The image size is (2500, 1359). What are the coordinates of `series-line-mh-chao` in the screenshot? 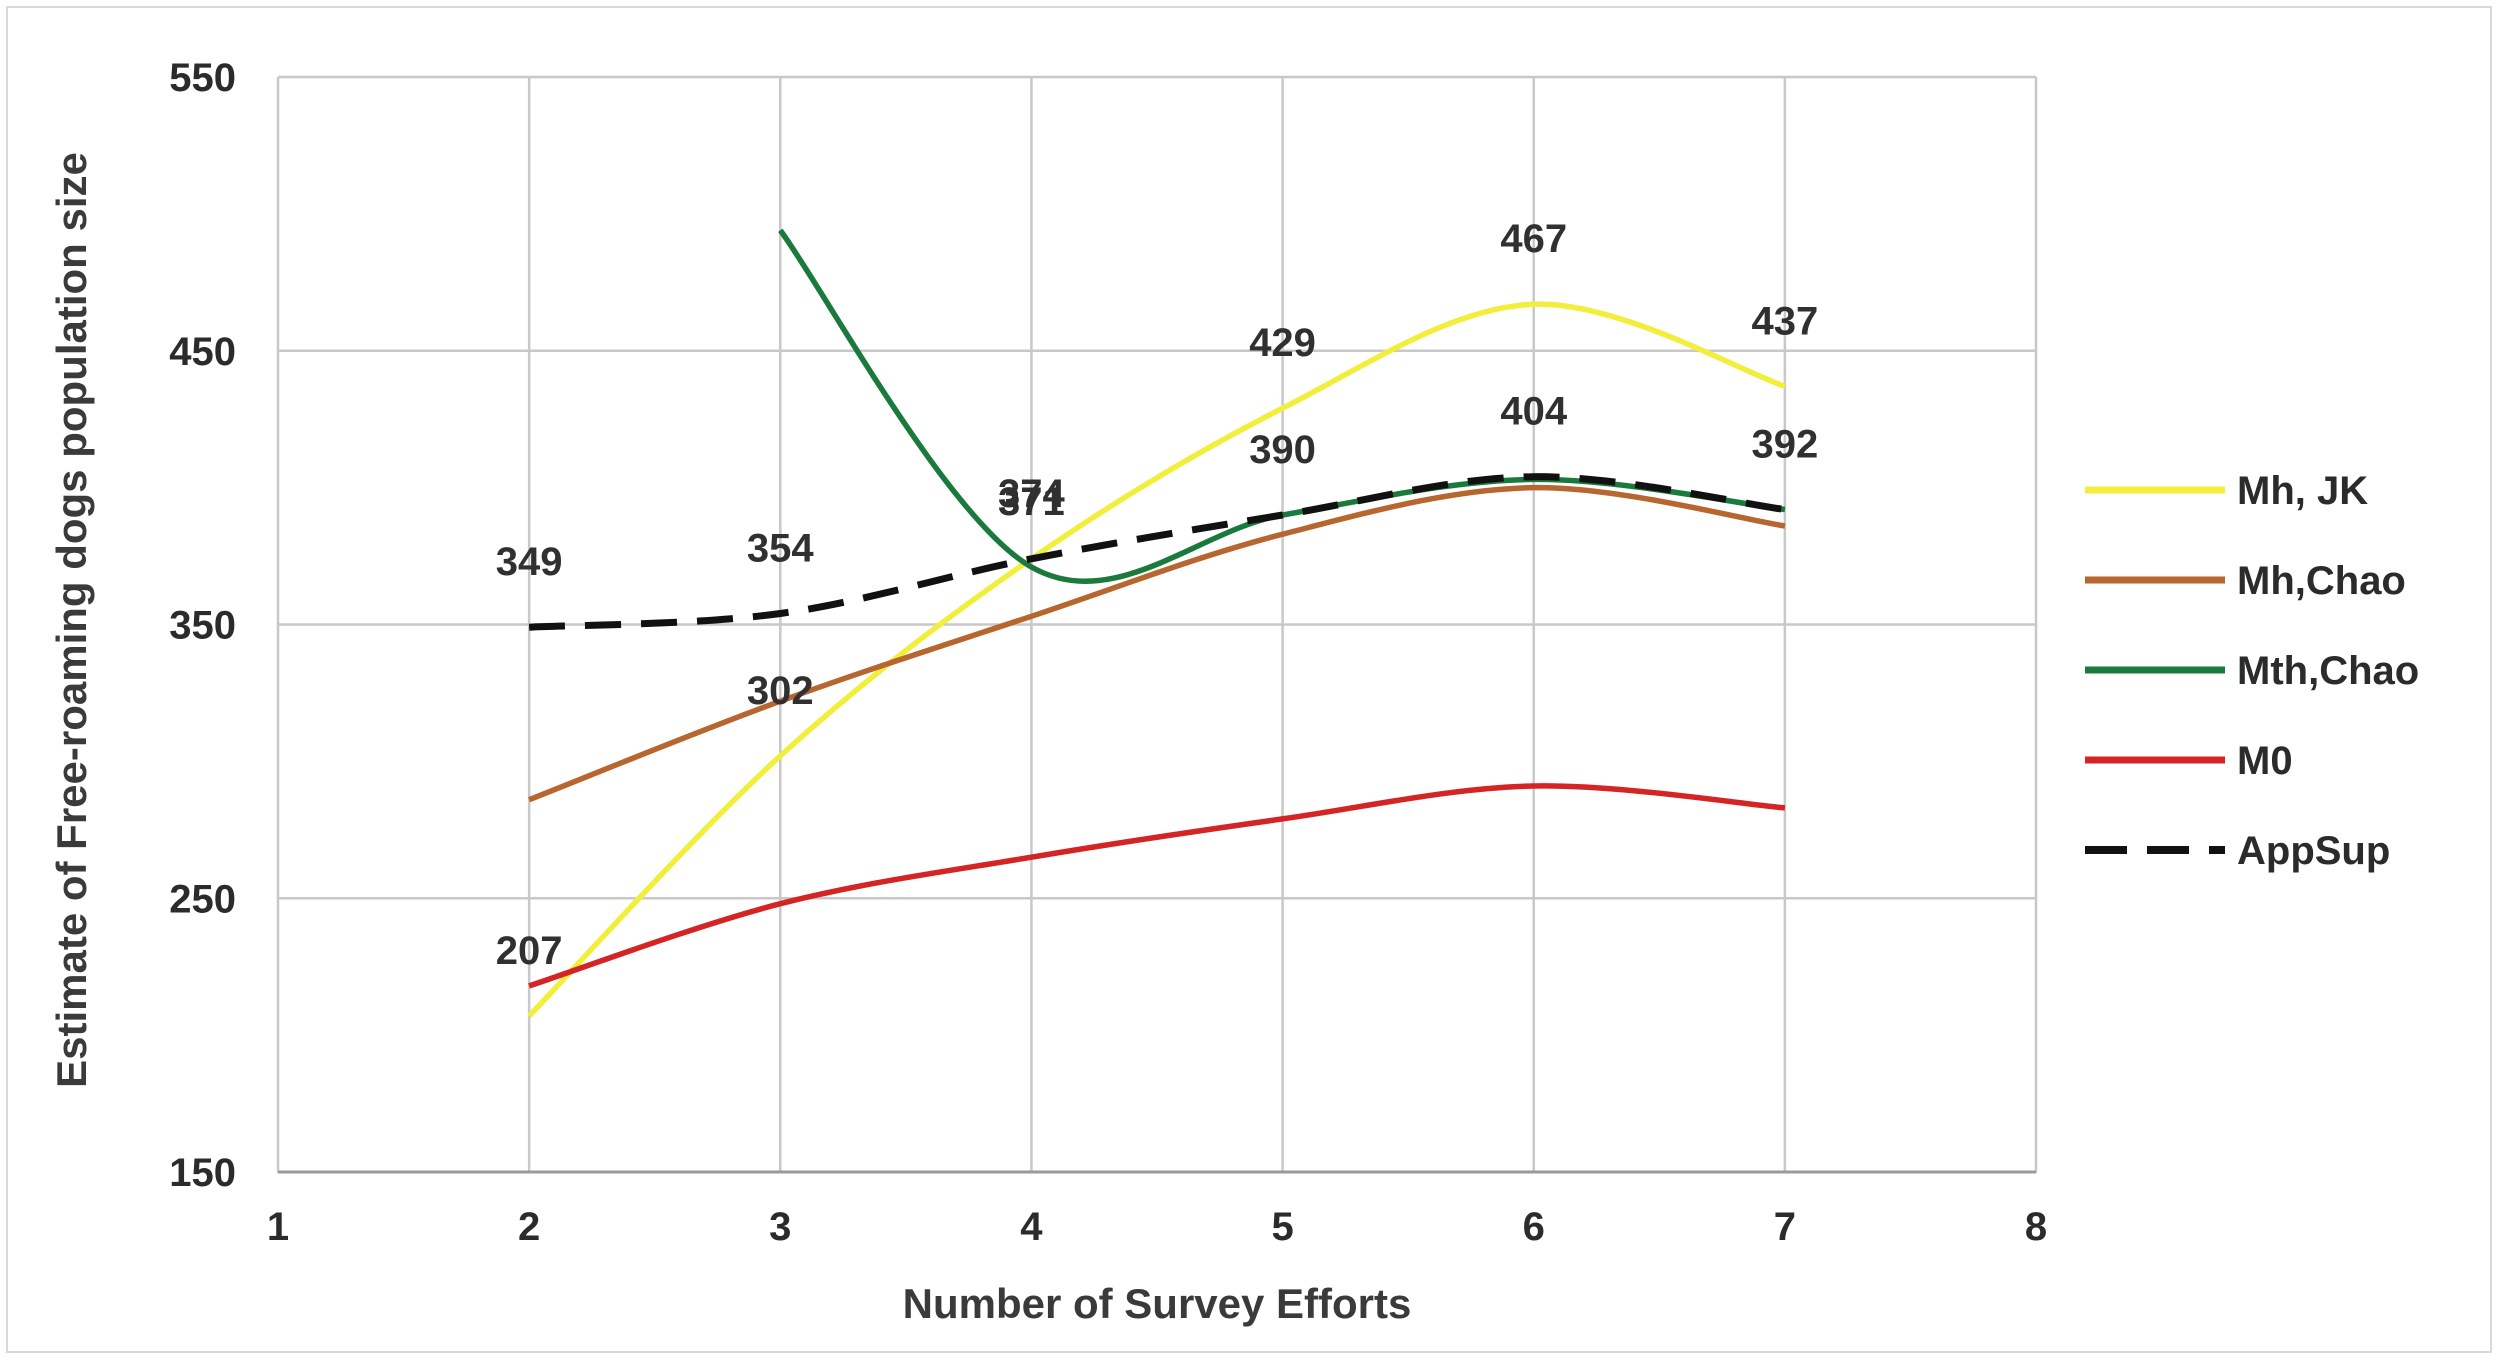 It's located at (1157, 643).